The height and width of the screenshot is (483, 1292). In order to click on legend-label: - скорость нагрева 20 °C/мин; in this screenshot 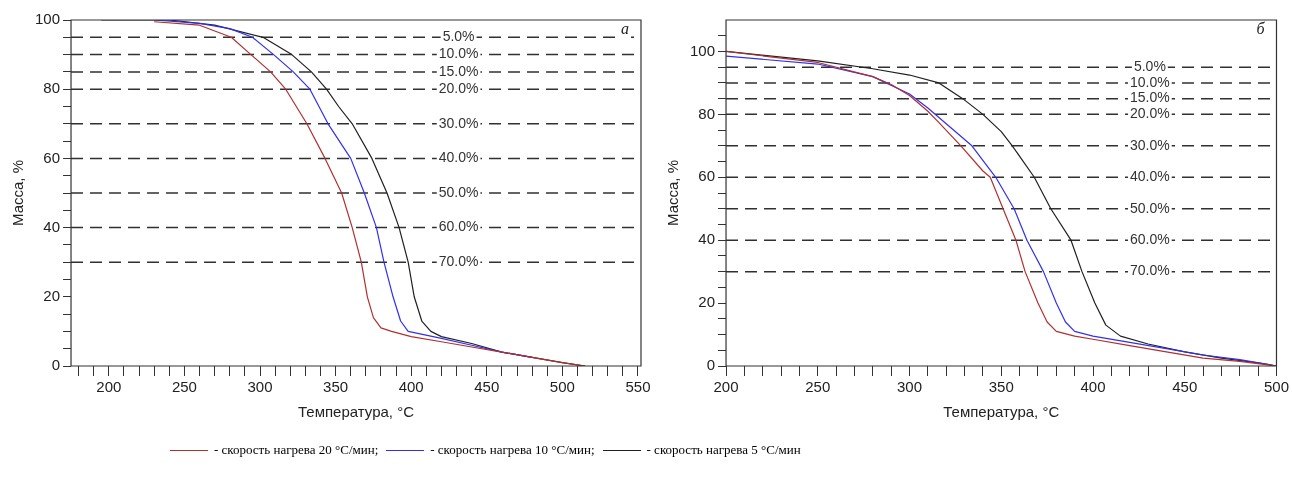, I will do `click(296, 450)`.